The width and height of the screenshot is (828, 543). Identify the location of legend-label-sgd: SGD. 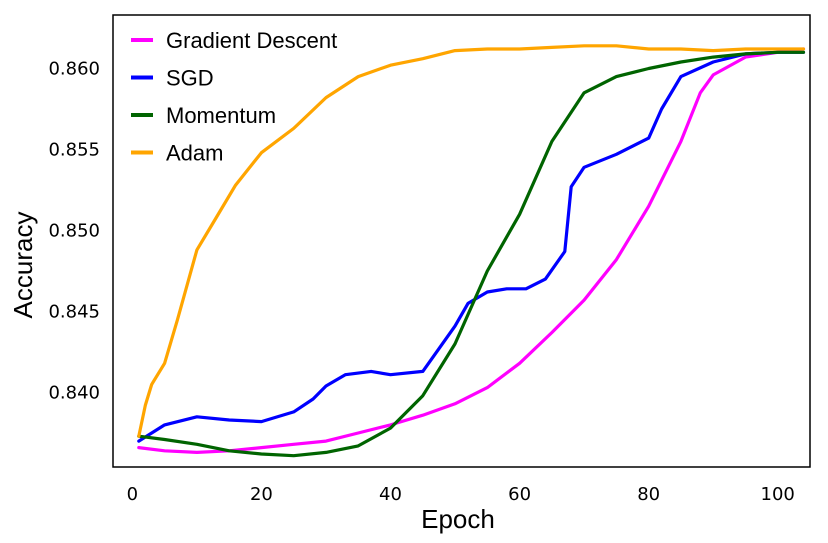
(190, 78).